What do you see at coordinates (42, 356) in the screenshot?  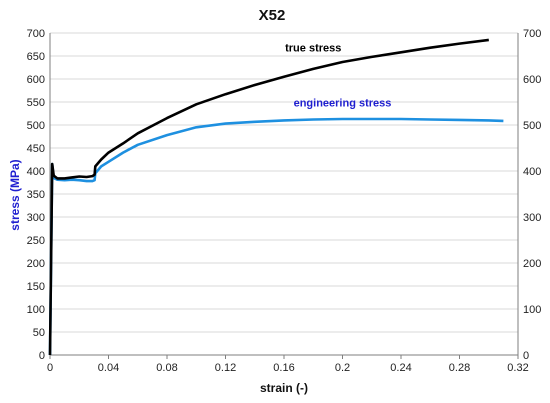 I see `y-tick-label: 0` at bounding box center [42, 356].